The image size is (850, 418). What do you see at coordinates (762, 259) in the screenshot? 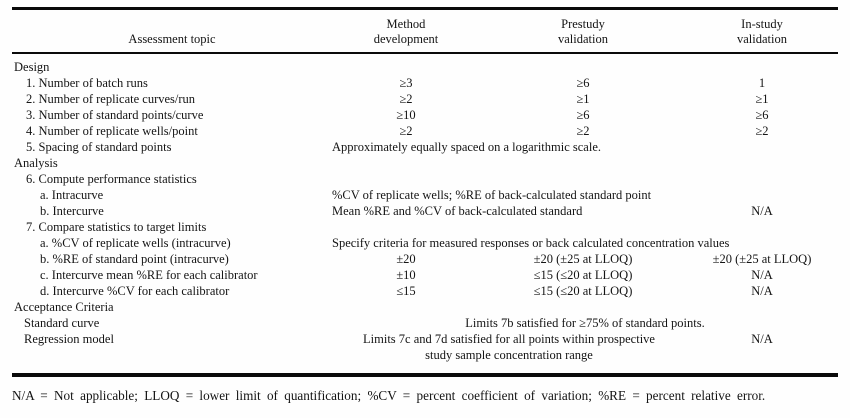
I see `value-cell-instudy: ±20 (±25 at LLOQ)` at bounding box center [762, 259].